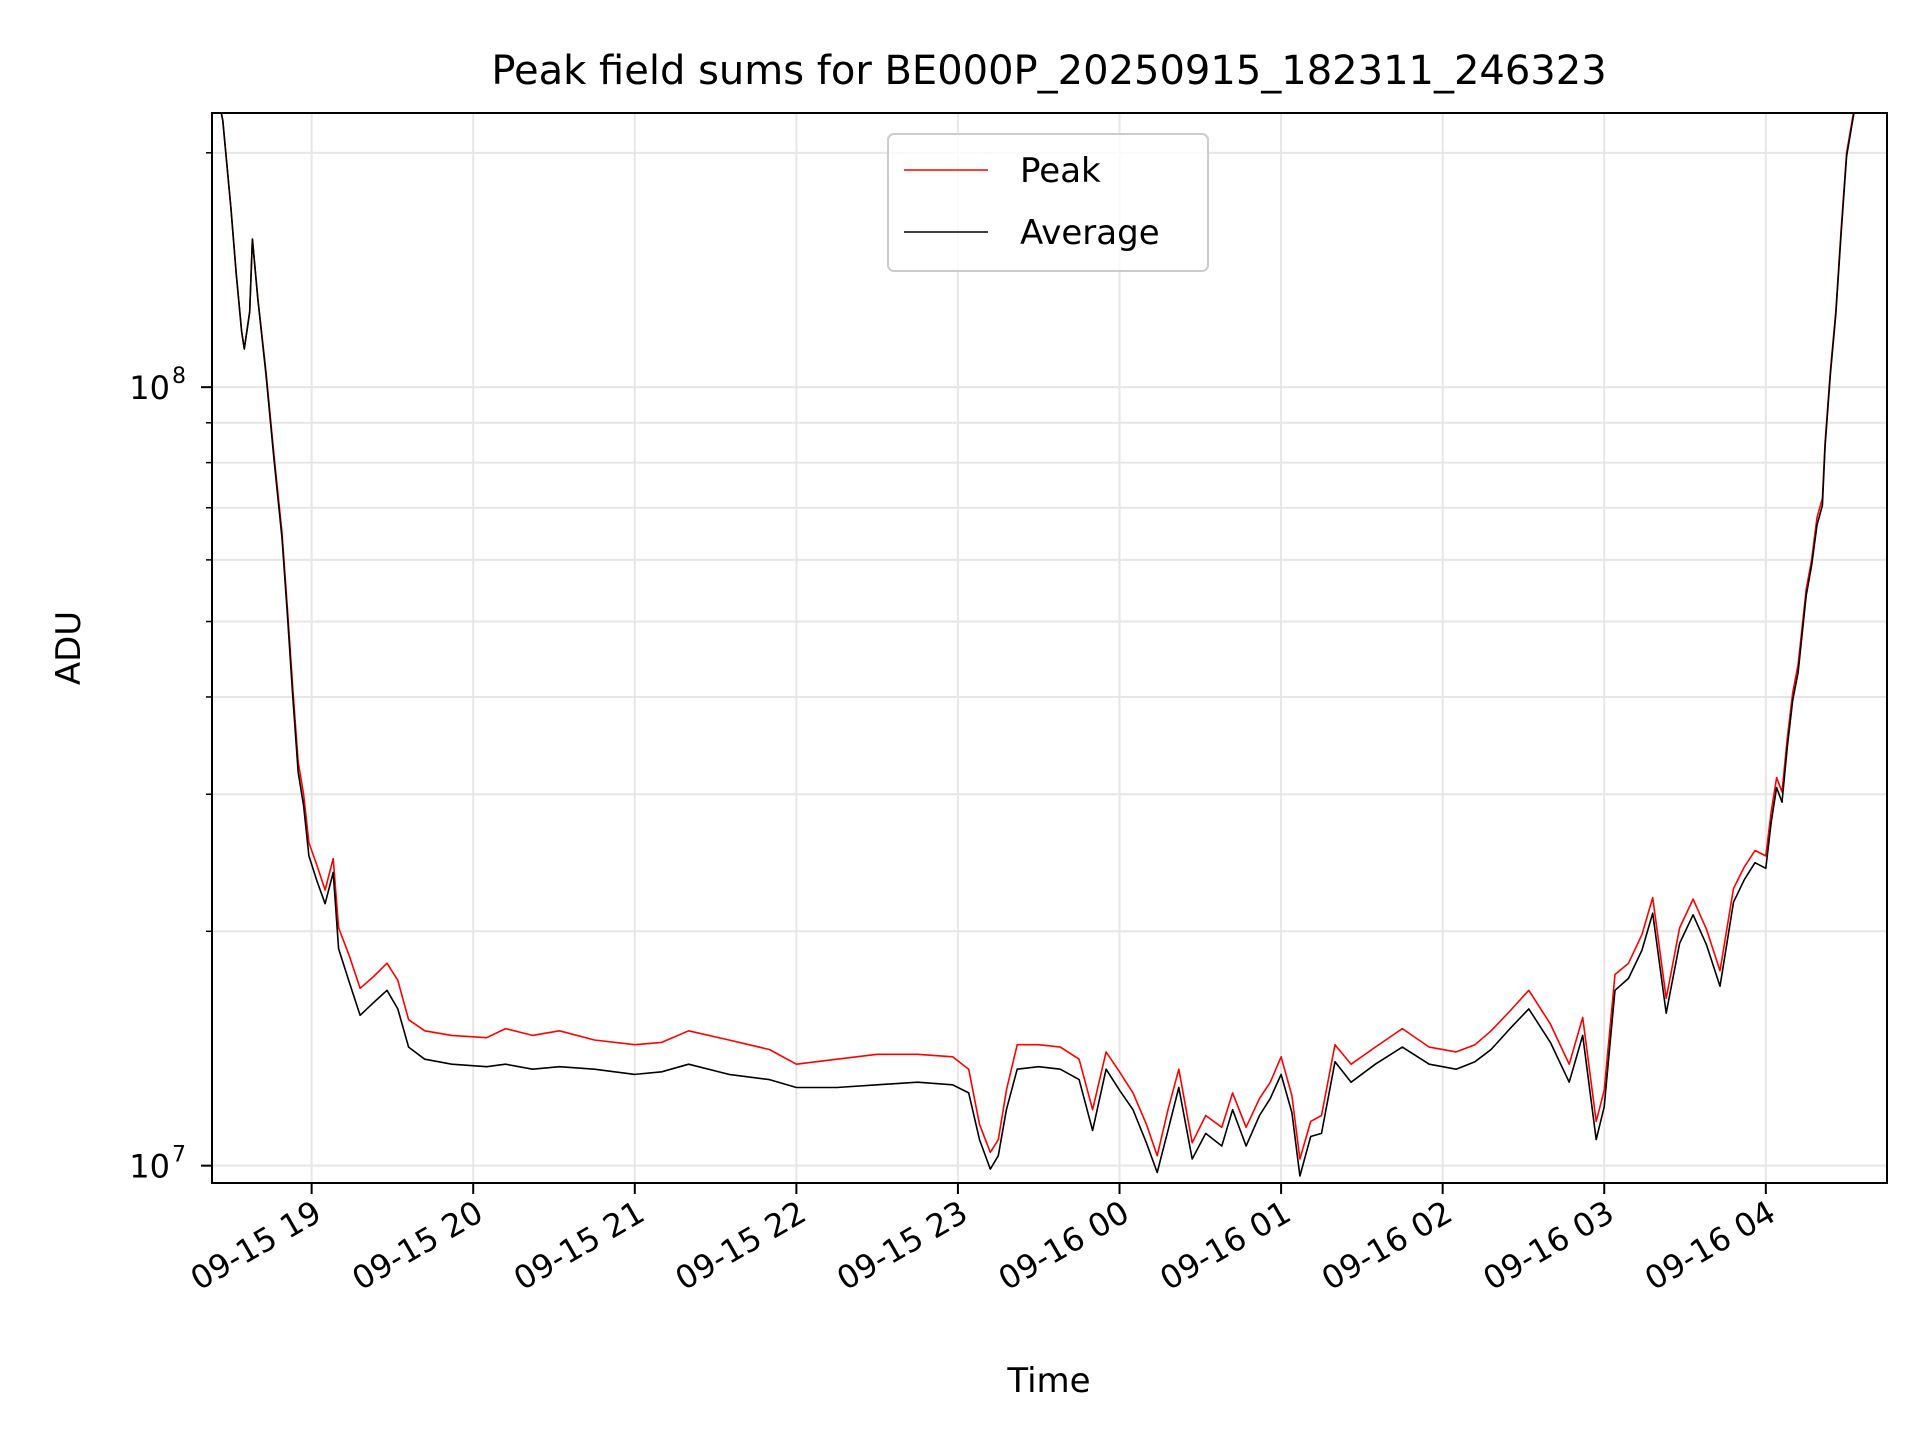 The height and width of the screenshot is (1440, 1920). What do you see at coordinates (179, 376) in the screenshot?
I see `y-tick-label-exponent: 8` at bounding box center [179, 376].